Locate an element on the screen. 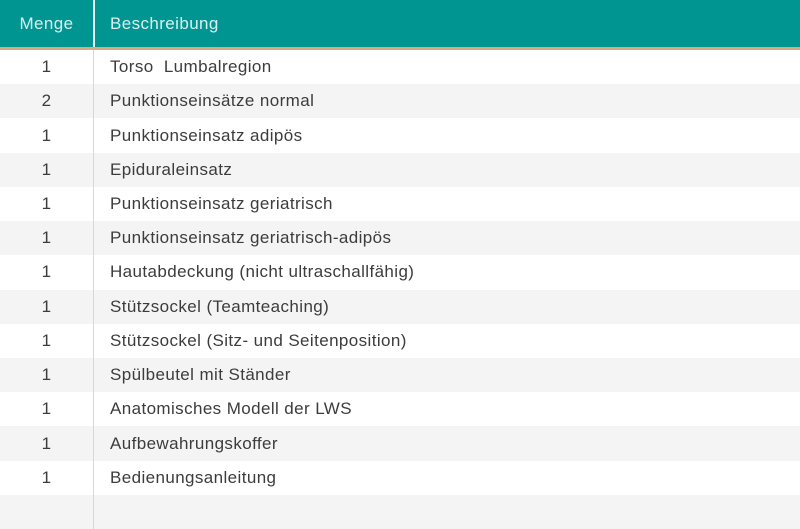  cell-beschreibung: Punktionseinsatz adipös is located at coordinates (446, 135).